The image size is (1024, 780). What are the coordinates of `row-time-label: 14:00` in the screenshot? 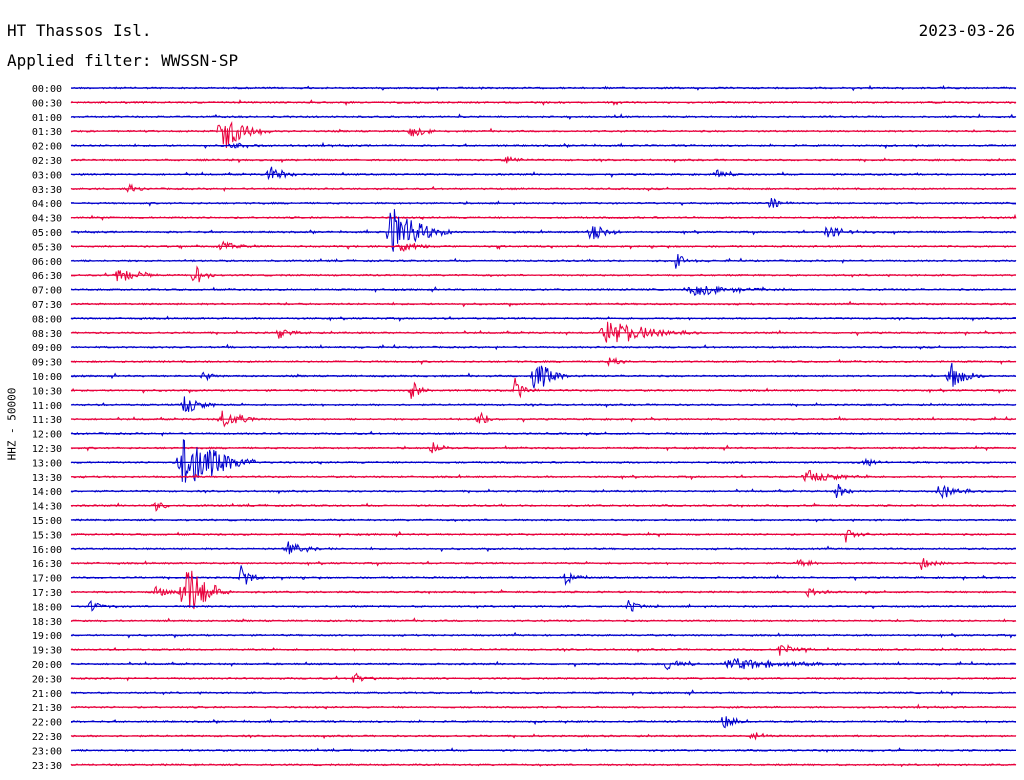 It's located at (47, 492).